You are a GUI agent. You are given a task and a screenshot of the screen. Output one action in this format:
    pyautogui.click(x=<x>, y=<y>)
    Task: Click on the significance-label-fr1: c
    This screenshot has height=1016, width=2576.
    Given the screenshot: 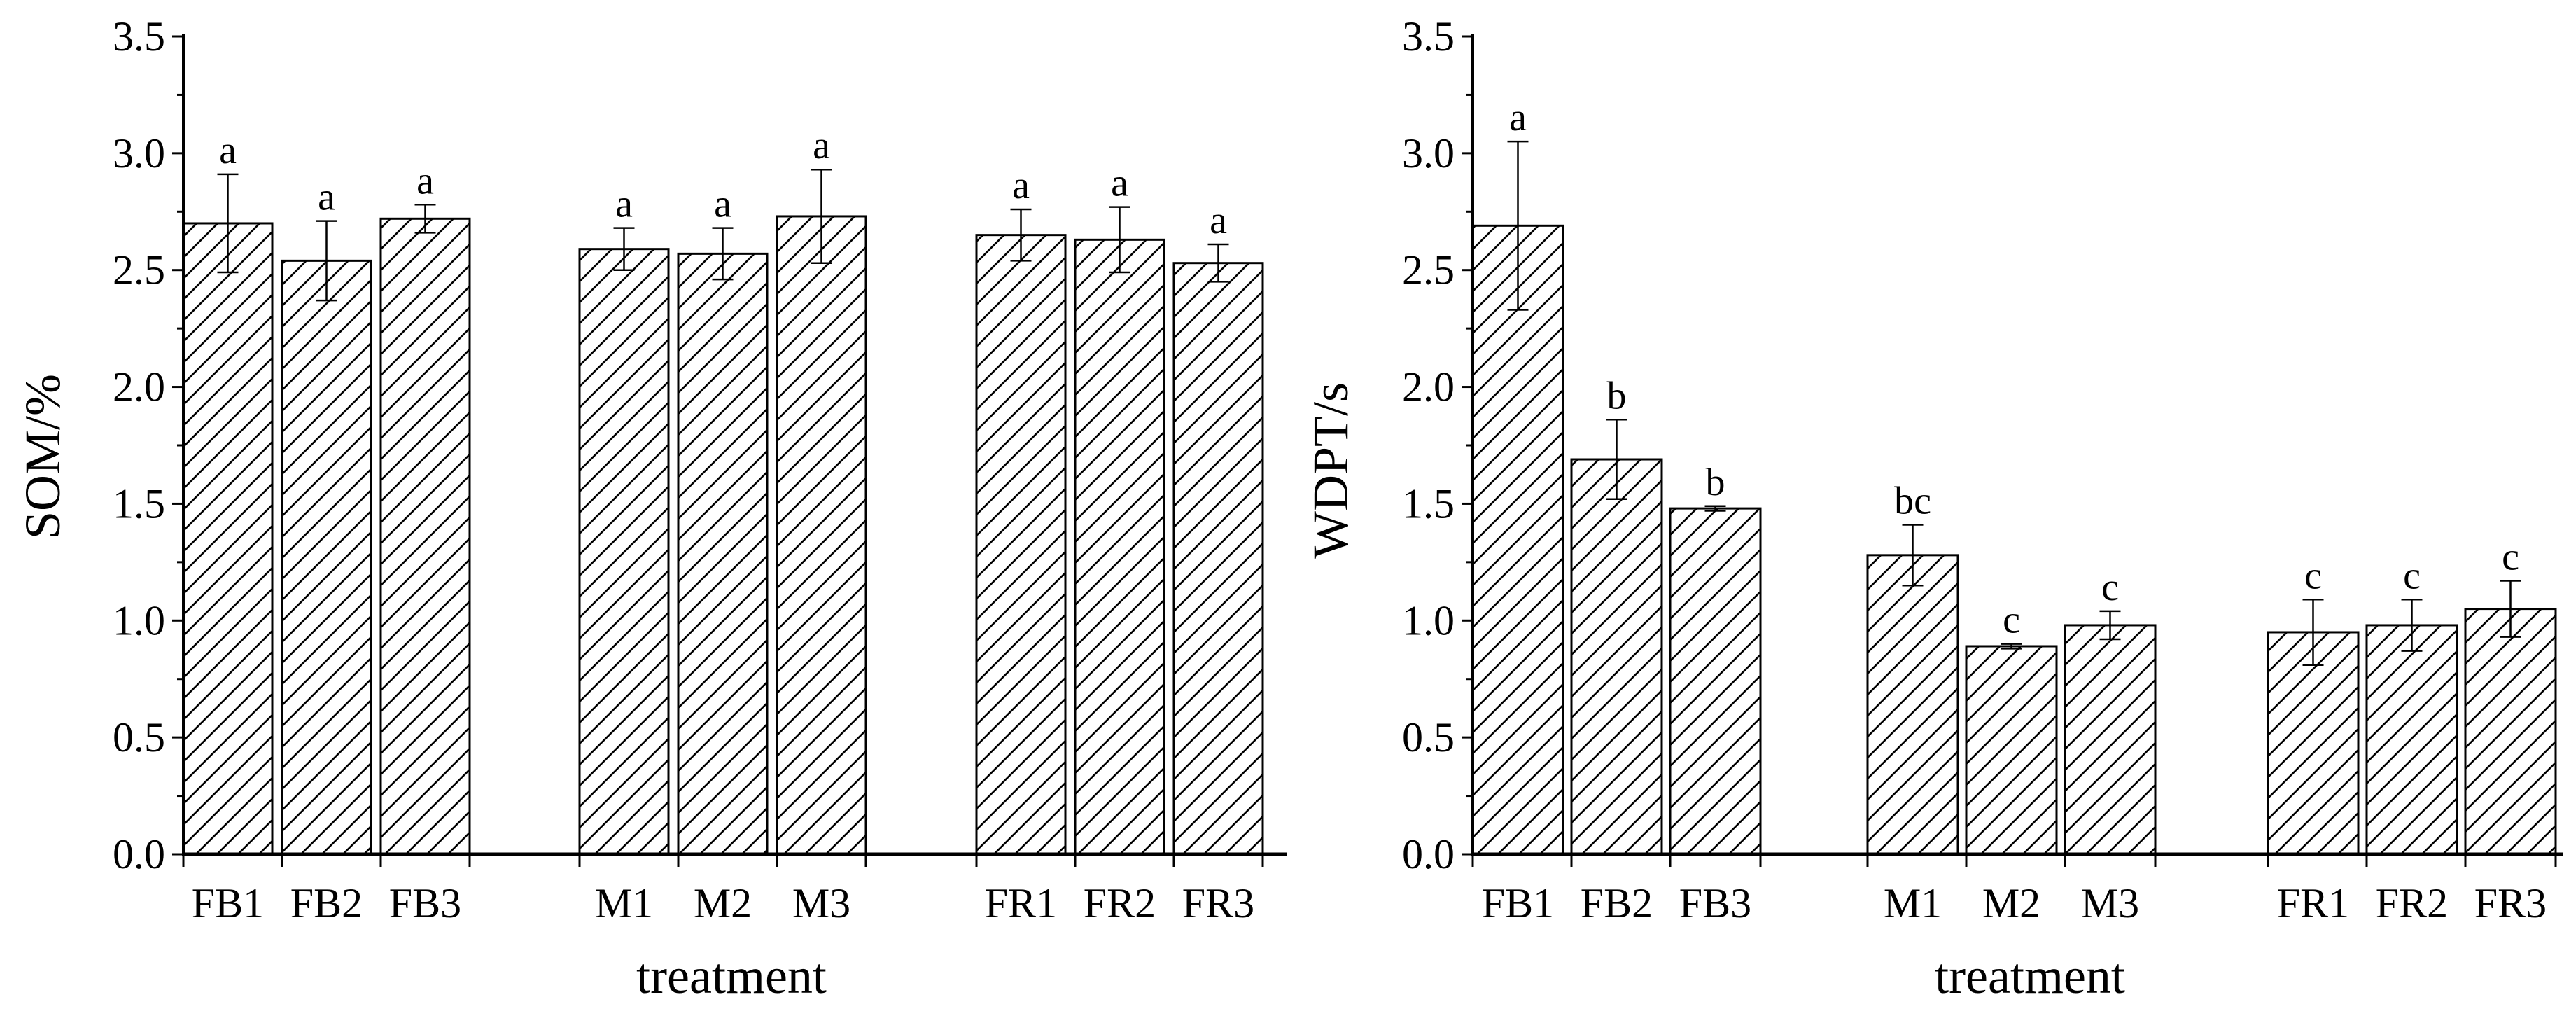 What is the action you would take?
    pyautogui.click(x=2313, y=575)
    